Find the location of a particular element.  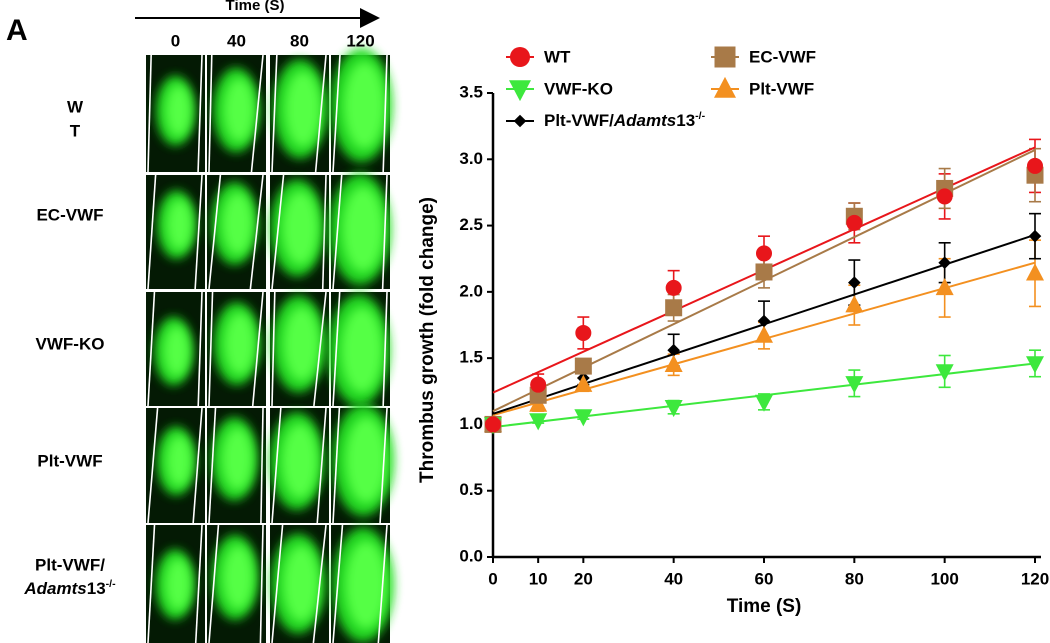

y-tick-label: 1.0 is located at coordinates (471, 423).